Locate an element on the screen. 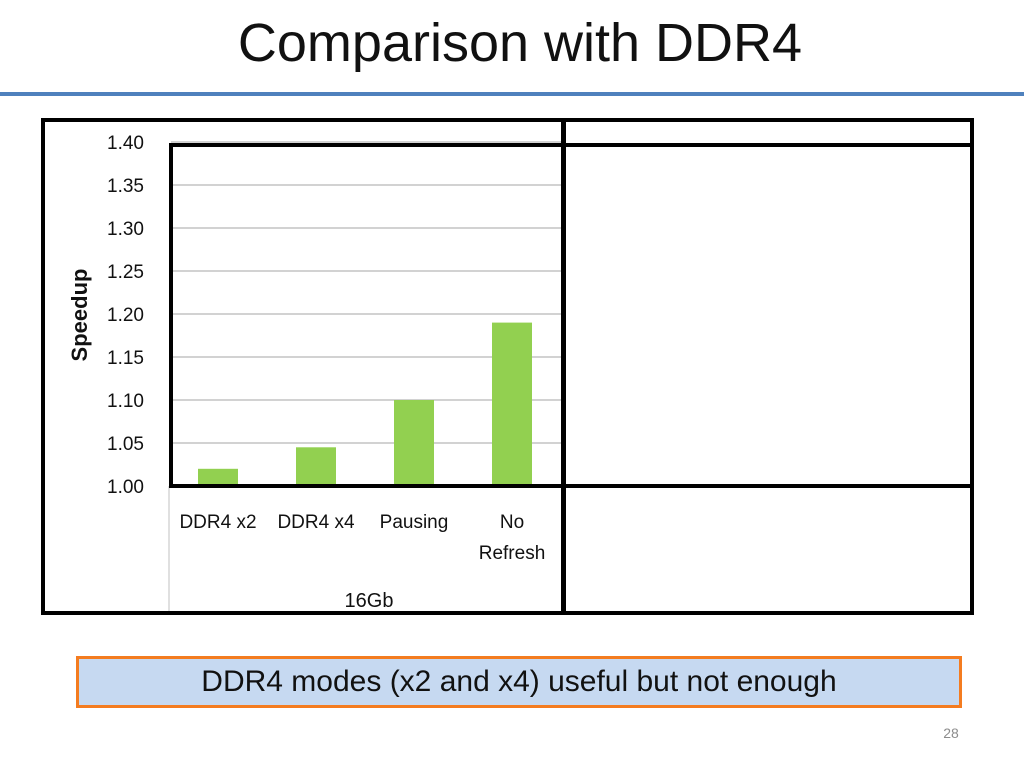  bar-ddr4-x4 is located at coordinates (316, 466).